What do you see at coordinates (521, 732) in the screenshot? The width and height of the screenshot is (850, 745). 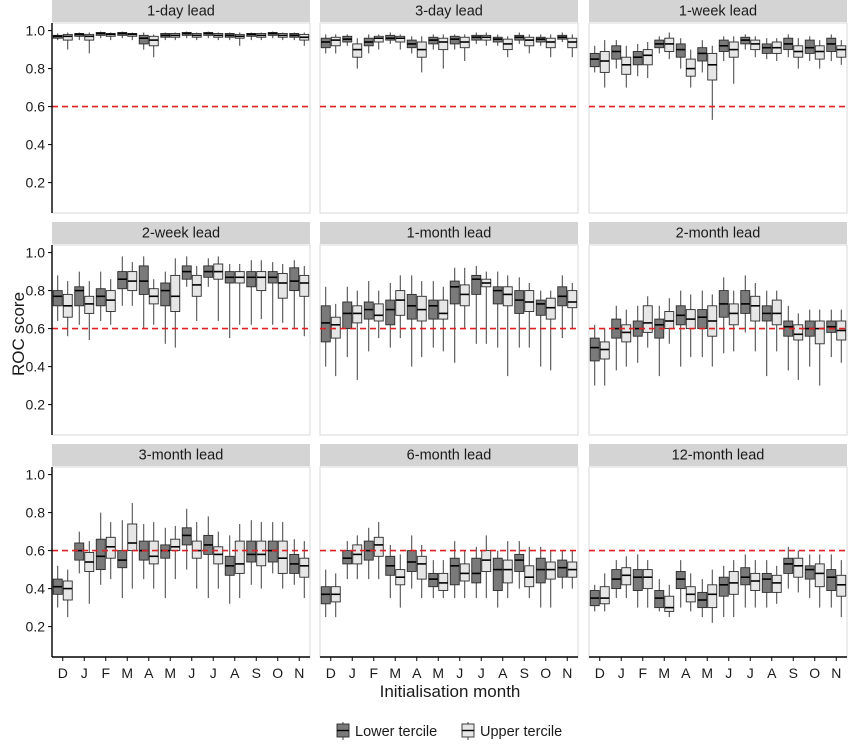 I see `legend-label: Upper tercile` at bounding box center [521, 732].